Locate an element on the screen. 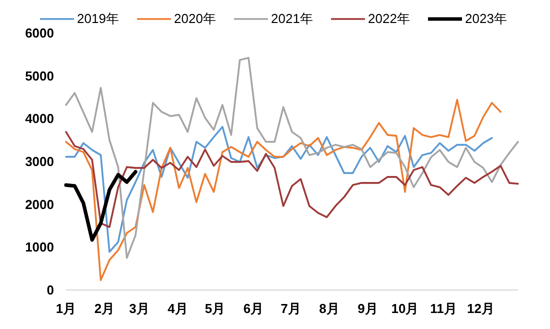 This screenshot has height=329, width=550. x-tick-label: 10月 is located at coordinates (405, 308).